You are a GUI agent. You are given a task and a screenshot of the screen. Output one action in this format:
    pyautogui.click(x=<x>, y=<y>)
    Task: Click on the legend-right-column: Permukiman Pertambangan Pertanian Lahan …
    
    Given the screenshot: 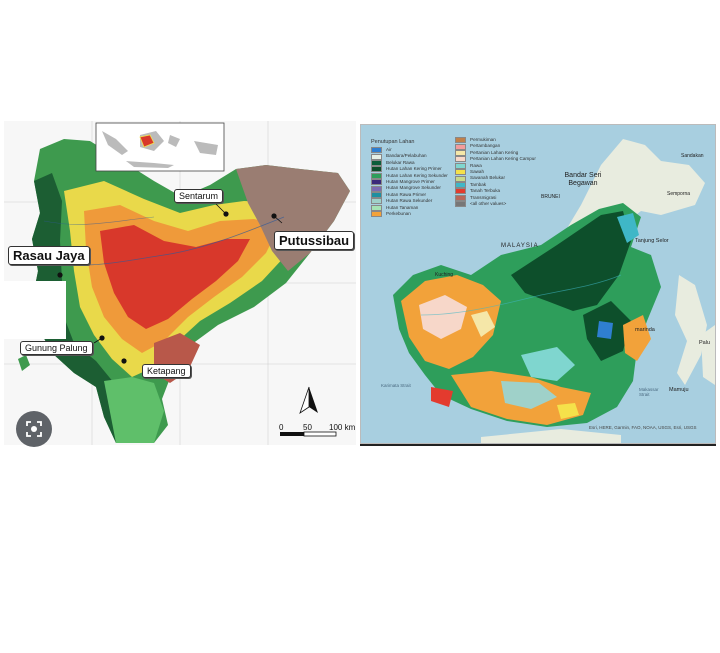 What is the action you would take?
    pyautogui.click(x=495, y=172)
    